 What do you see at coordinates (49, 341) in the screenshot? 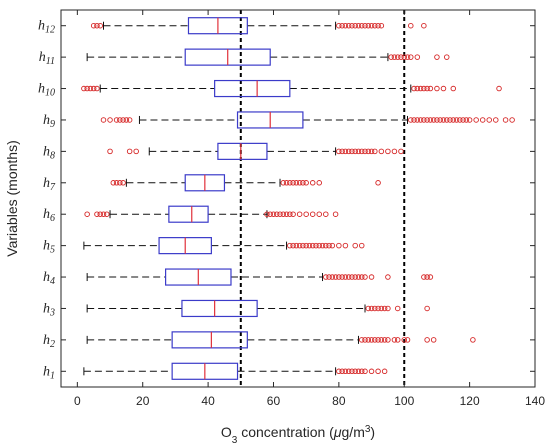
I see `y-tick-label: h2` at bounding box center [49, 341].